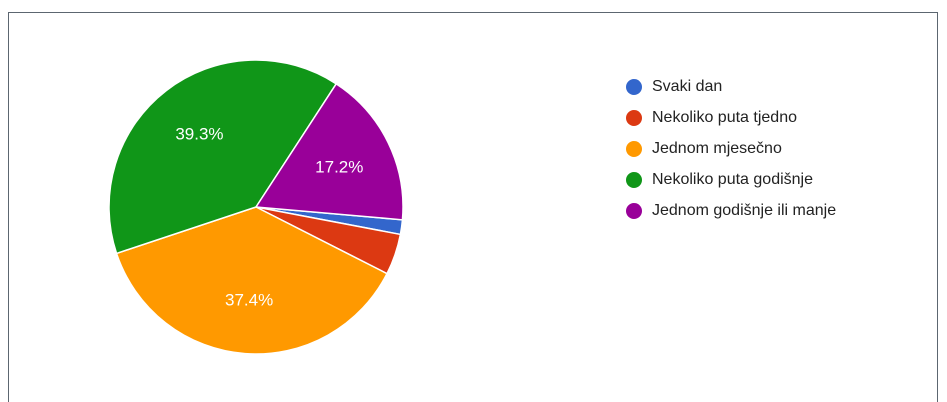  I want to click on legend-item-5: Jednom godišnje ili manje, so click(731, 210).